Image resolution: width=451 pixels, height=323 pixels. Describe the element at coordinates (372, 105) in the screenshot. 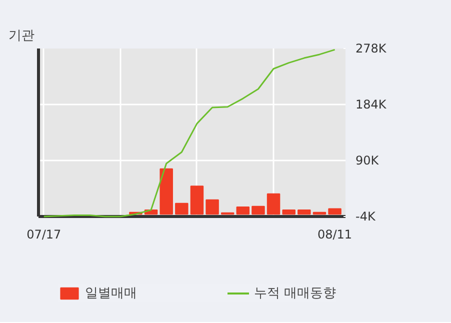

I see `y-tick-label: 184K` at that location.